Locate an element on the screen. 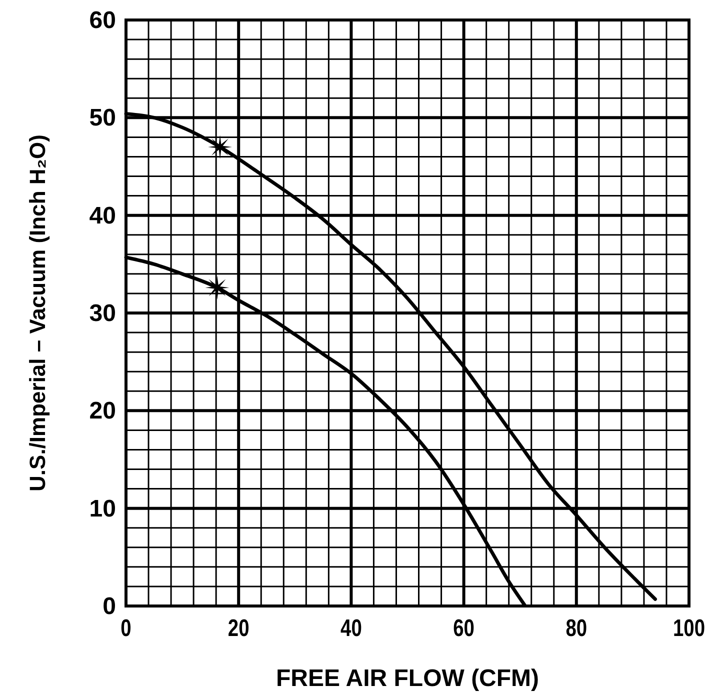  y-tick-label: 30 is located at coordinates (102, 313).